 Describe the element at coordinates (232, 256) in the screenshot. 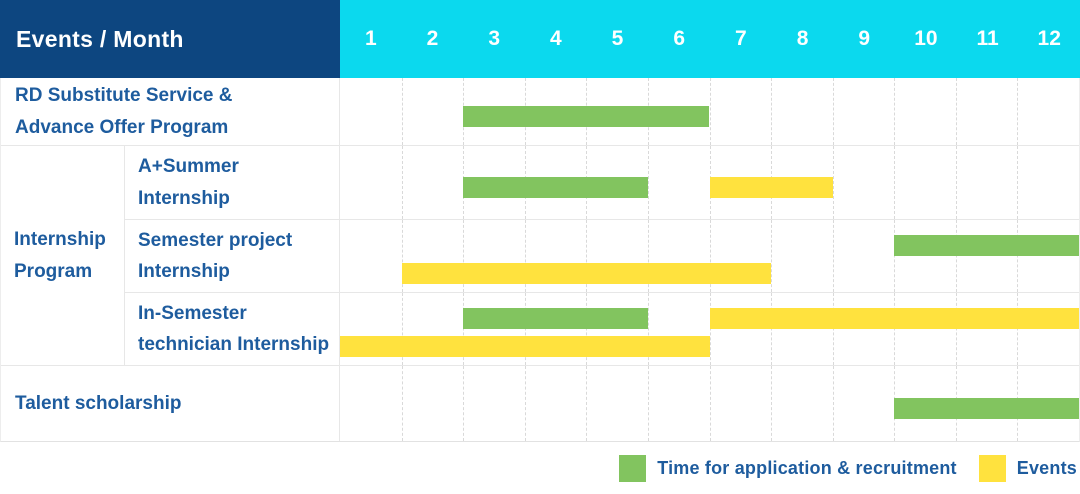

I see `row-label: Semester project Internship` at that location.